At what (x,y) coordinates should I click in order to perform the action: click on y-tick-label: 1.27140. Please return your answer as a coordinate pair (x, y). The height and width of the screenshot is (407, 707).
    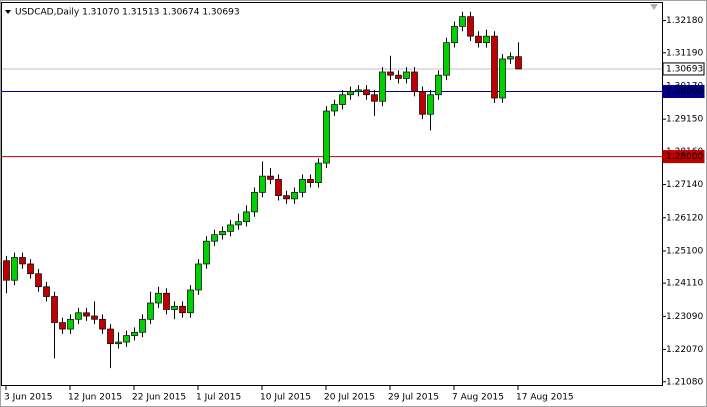
    Looking at the image, I should click on (684, 185).